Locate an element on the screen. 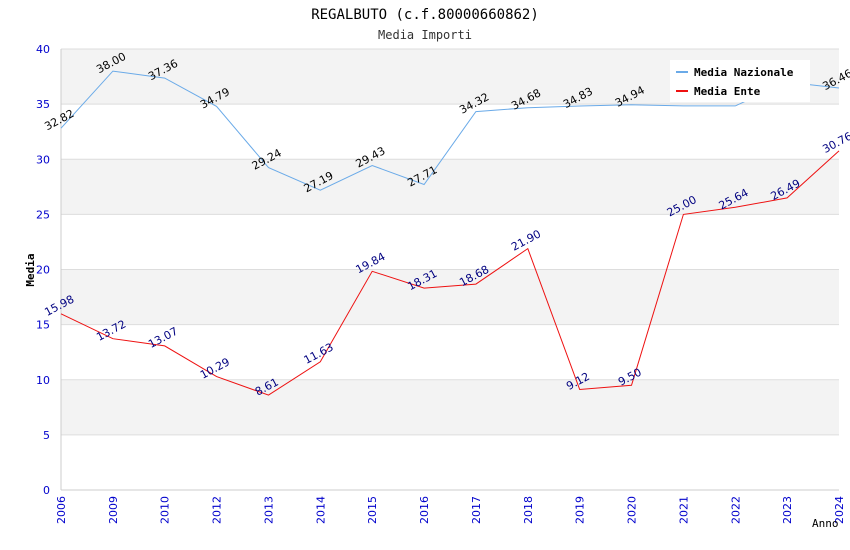 This screenshot has height=550, width=850. x-tick-label: 2006 is located at coordinates (61, 510).